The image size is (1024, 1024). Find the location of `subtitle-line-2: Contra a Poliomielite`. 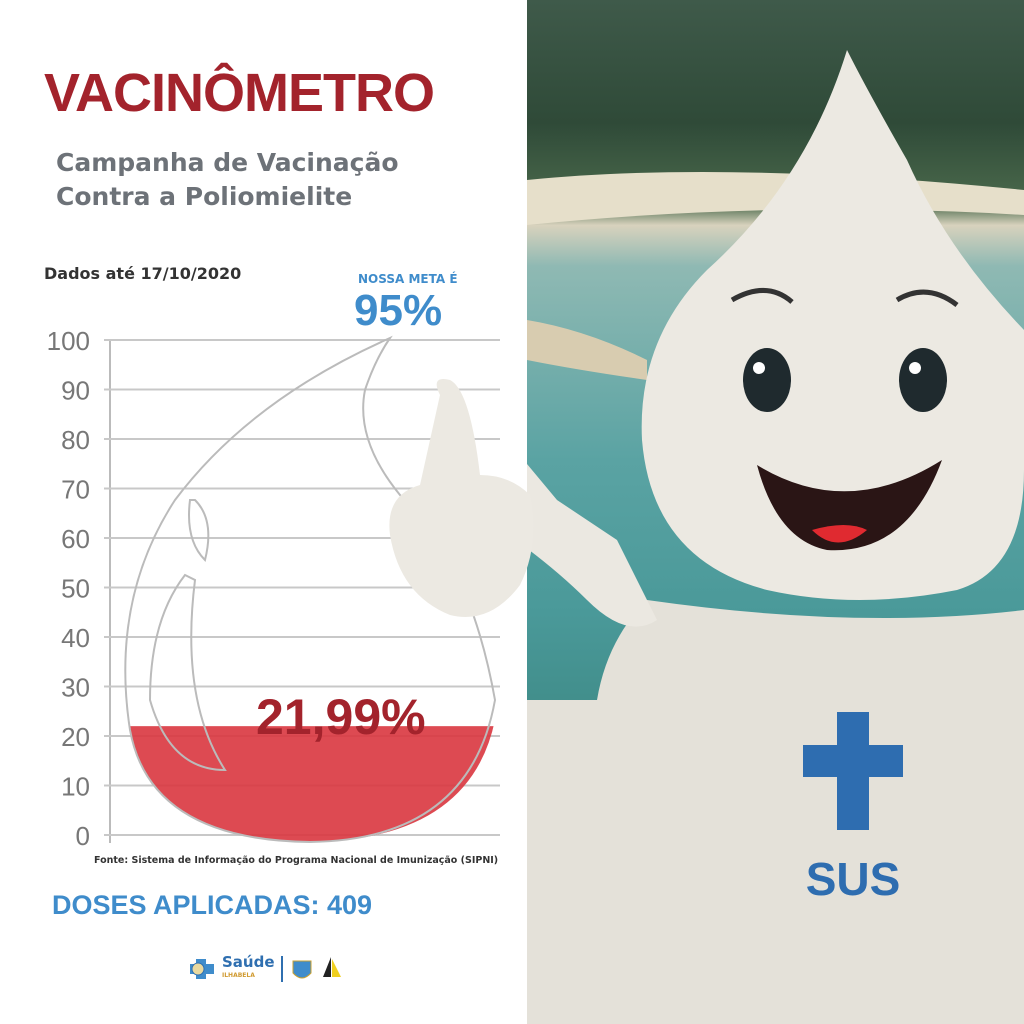

subtitle-line-2: Contra a Poliomielite is located at coordinates (204, 196).